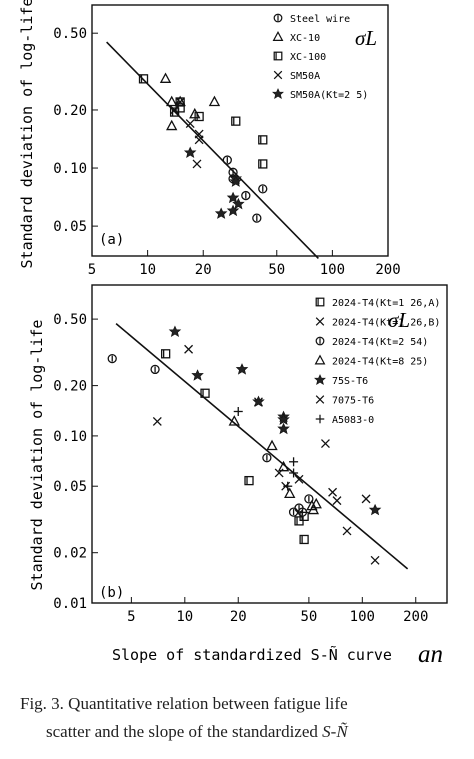  I want to click on legend-label: 7075-T6, so click(353, 401).